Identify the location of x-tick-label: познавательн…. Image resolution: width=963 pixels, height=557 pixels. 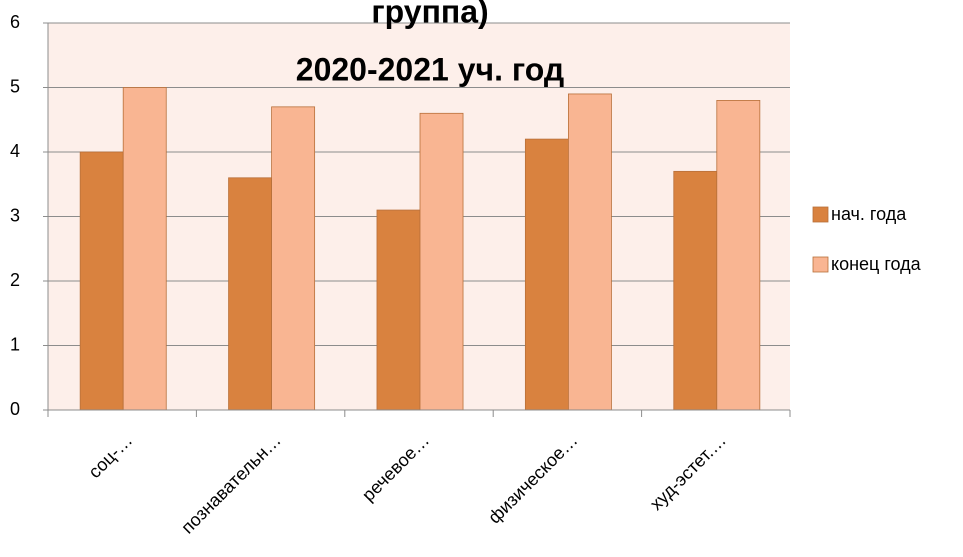
(230, 483).